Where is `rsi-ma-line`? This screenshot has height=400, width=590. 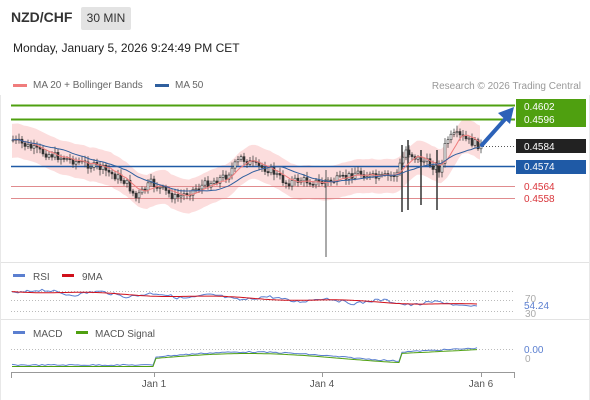 rsi-ma-line is located at coordinates (244, 298).